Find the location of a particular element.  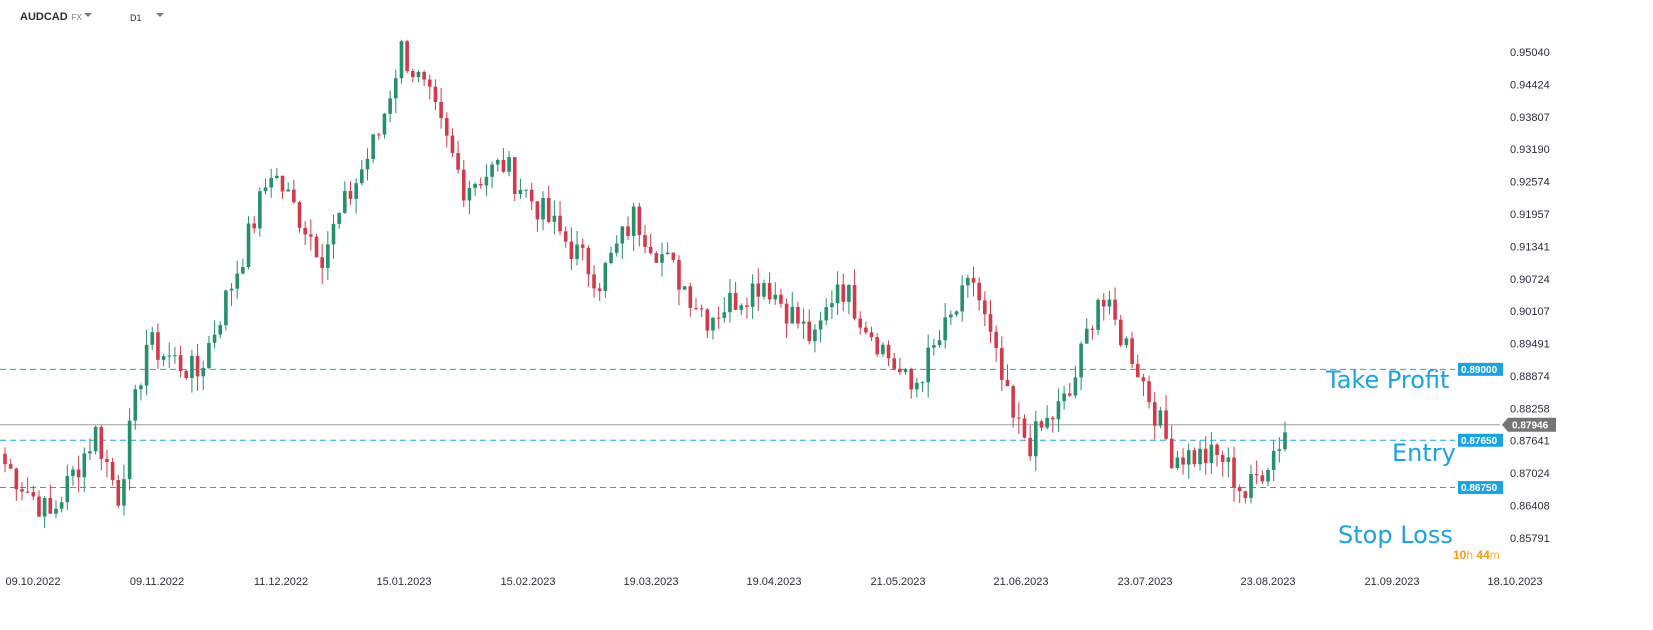

x-tick-label: 11.12.2022 is located at coordinates (281, 582).